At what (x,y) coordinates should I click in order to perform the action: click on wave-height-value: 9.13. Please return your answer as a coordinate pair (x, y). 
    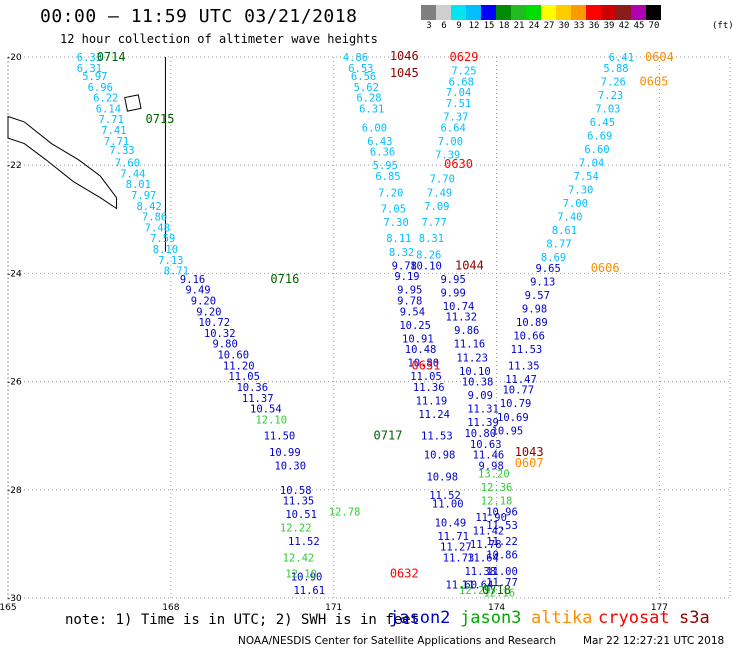
    Looking at the image, I should click on (542, 283).